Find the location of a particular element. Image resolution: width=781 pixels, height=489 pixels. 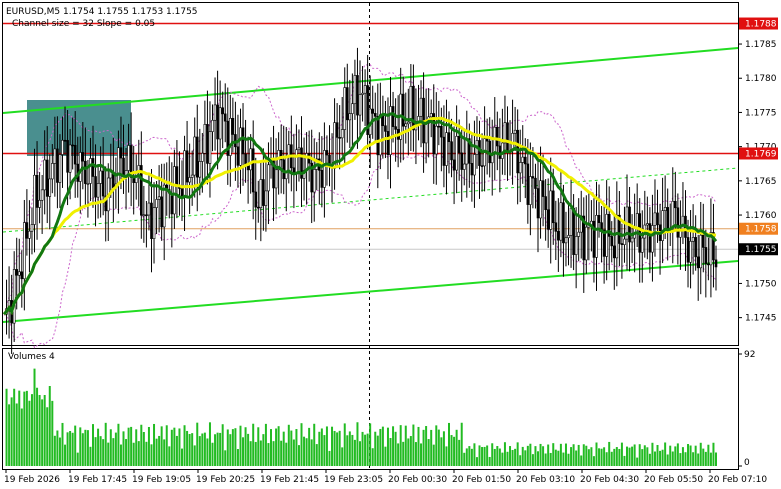

time-label: 20 Feb 01:50 is located at coordinates (481, 480).